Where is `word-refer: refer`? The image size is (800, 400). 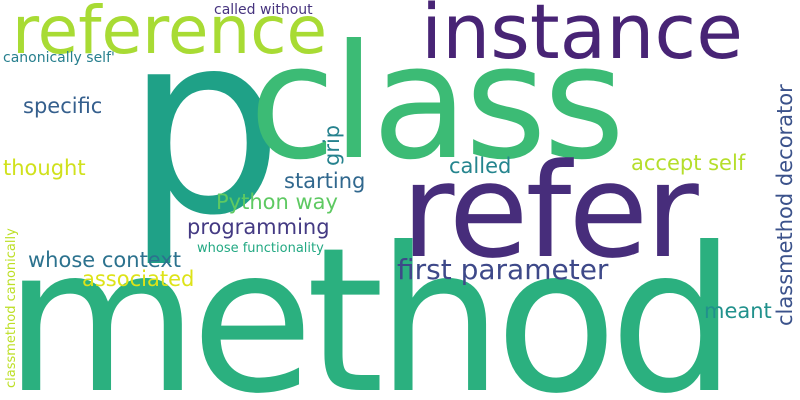 word-refer: refer is located at coordinates (550, 211).